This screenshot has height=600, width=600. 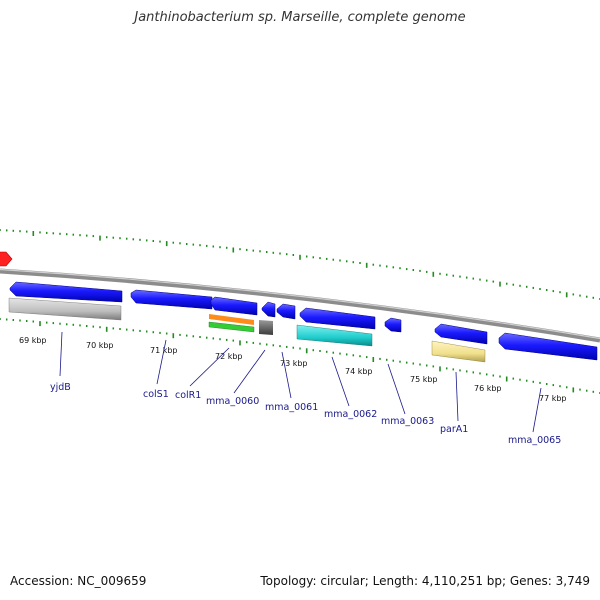 What do you see at coordinates (458, 351) in the screenshot?
I see `feature-yellow-bar` at bounding box center [458, 351].